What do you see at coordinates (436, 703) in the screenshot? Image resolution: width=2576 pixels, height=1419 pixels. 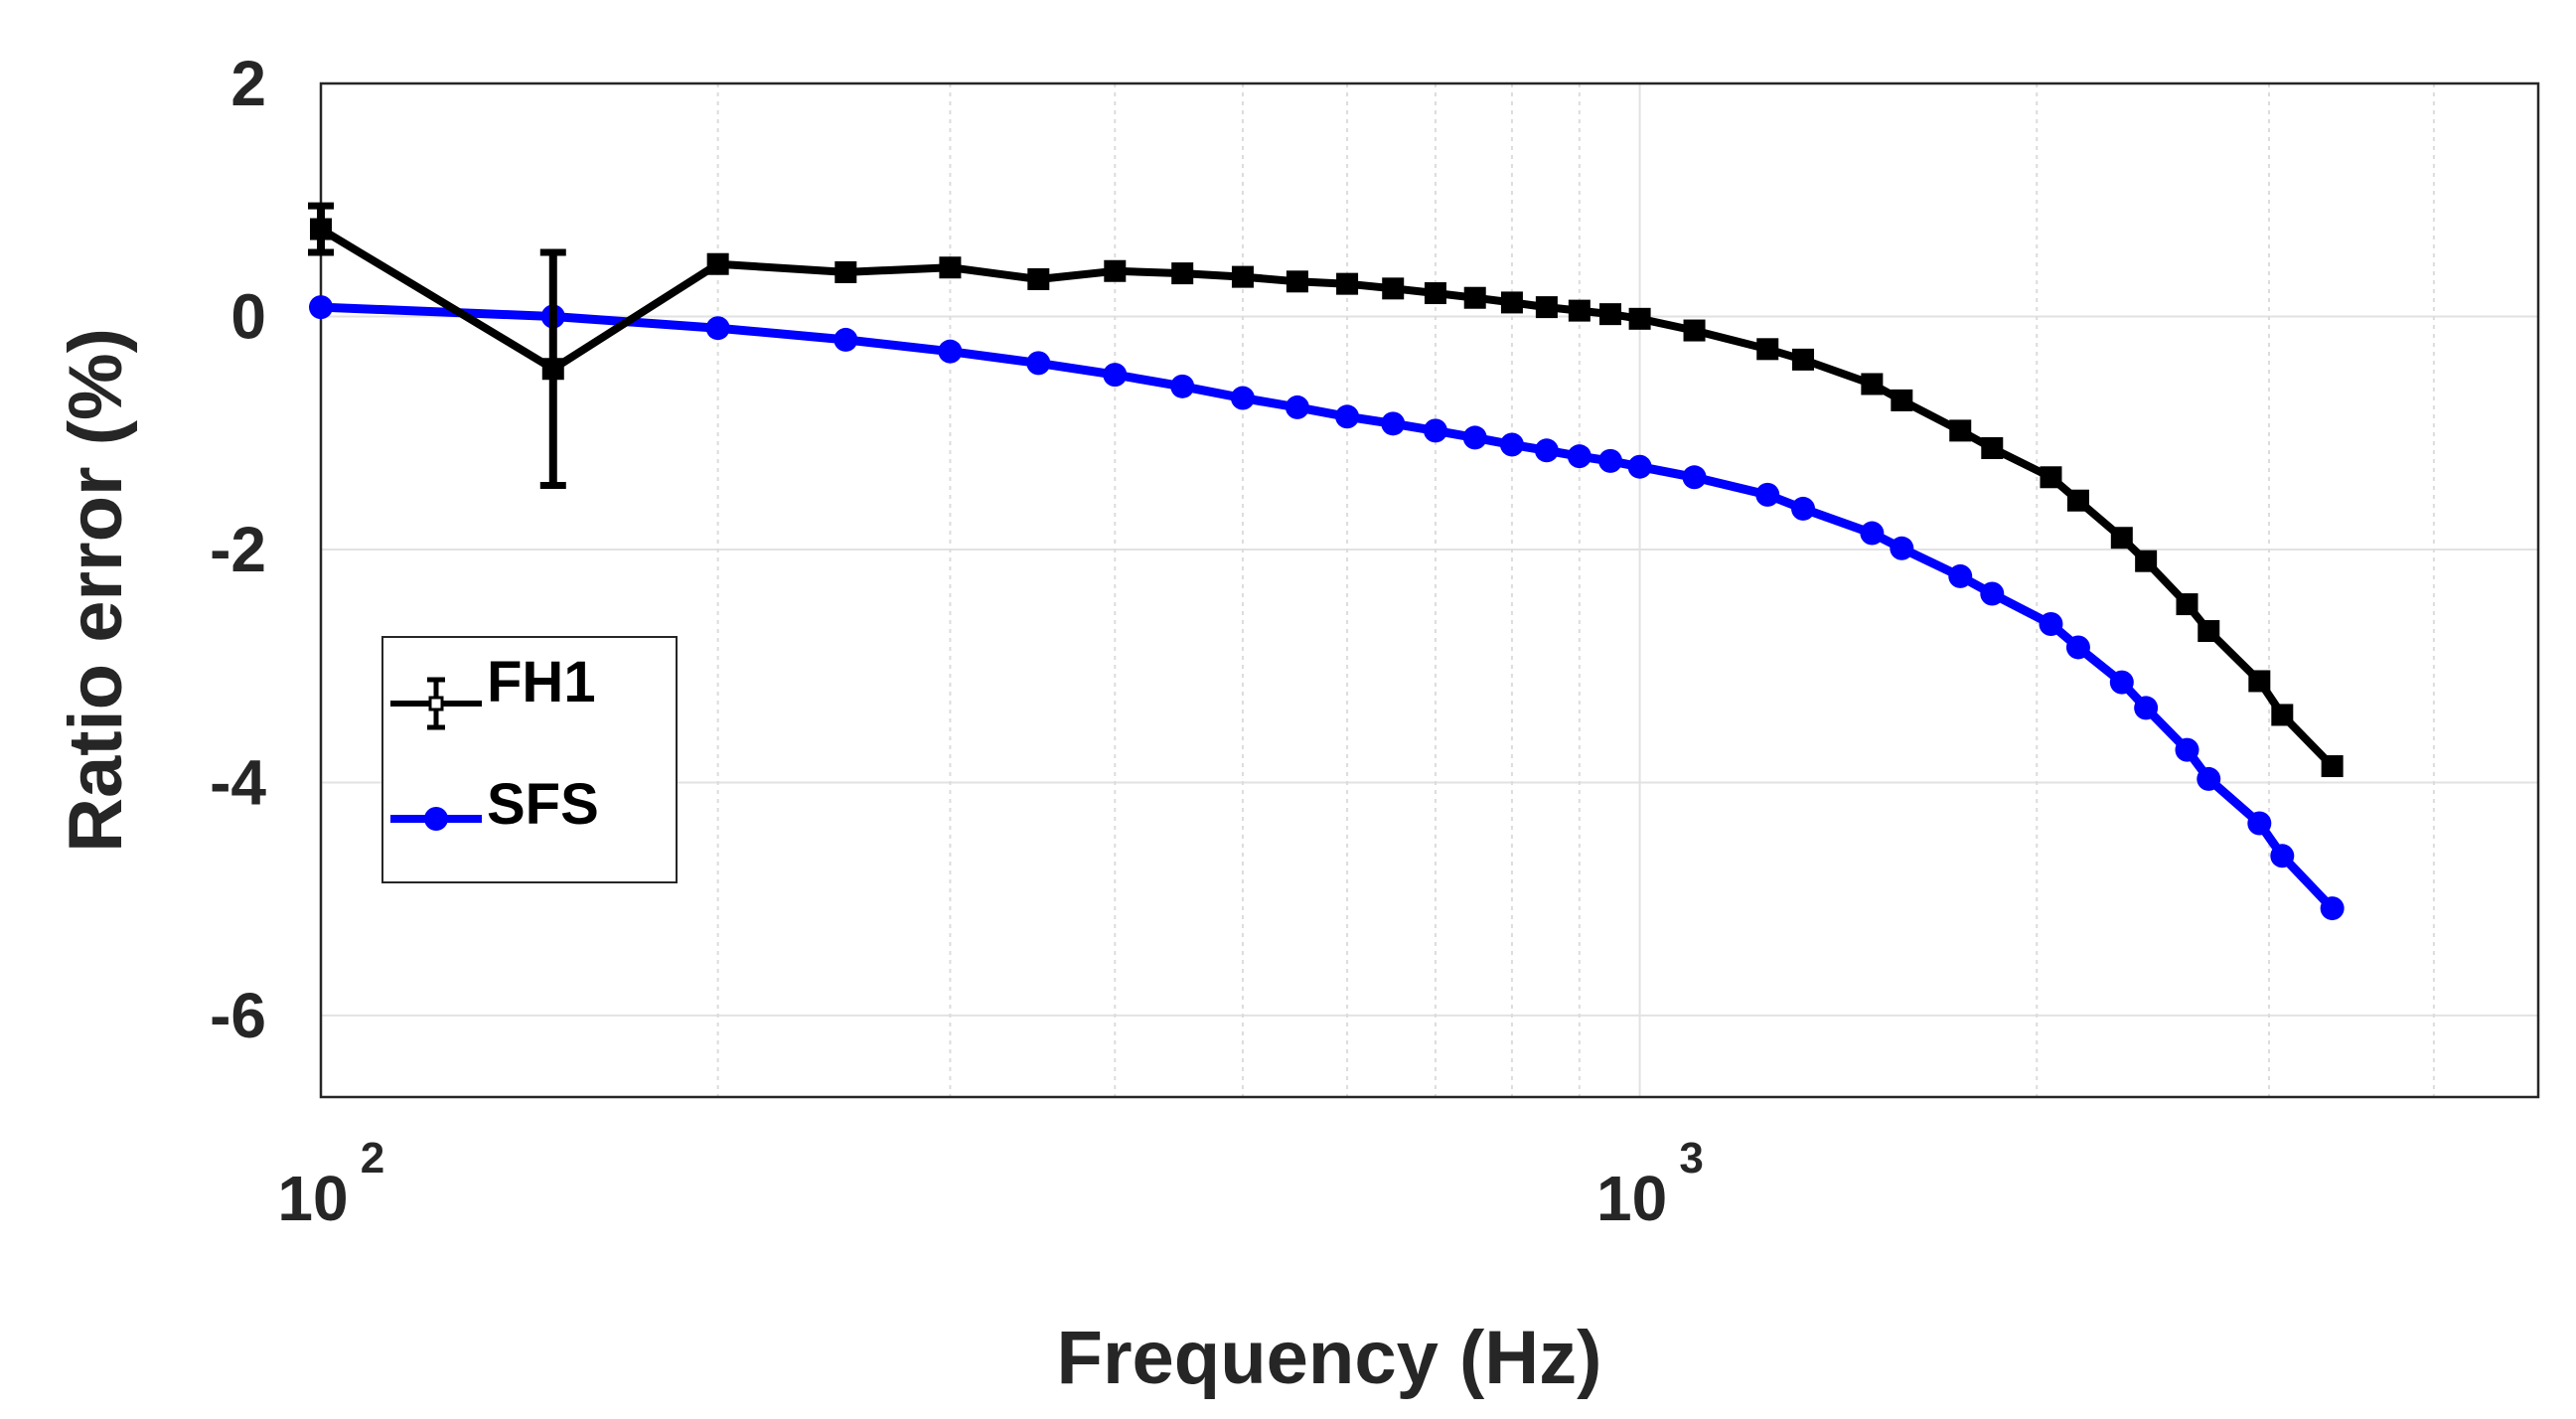 I see `legend-fh1-symbol` at bounding box center [436, 703].